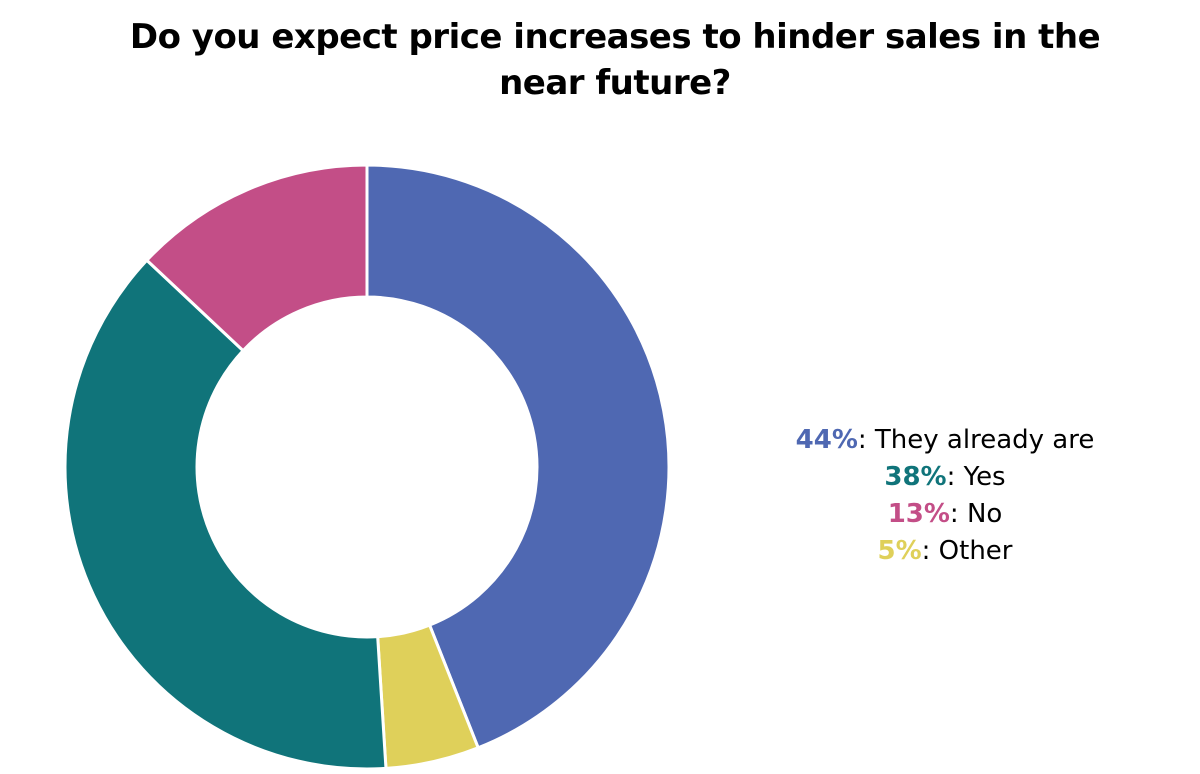  Describe the element at coordinates (899, 551) in the screenshot. I see `legend-percent: 5%` at that location.